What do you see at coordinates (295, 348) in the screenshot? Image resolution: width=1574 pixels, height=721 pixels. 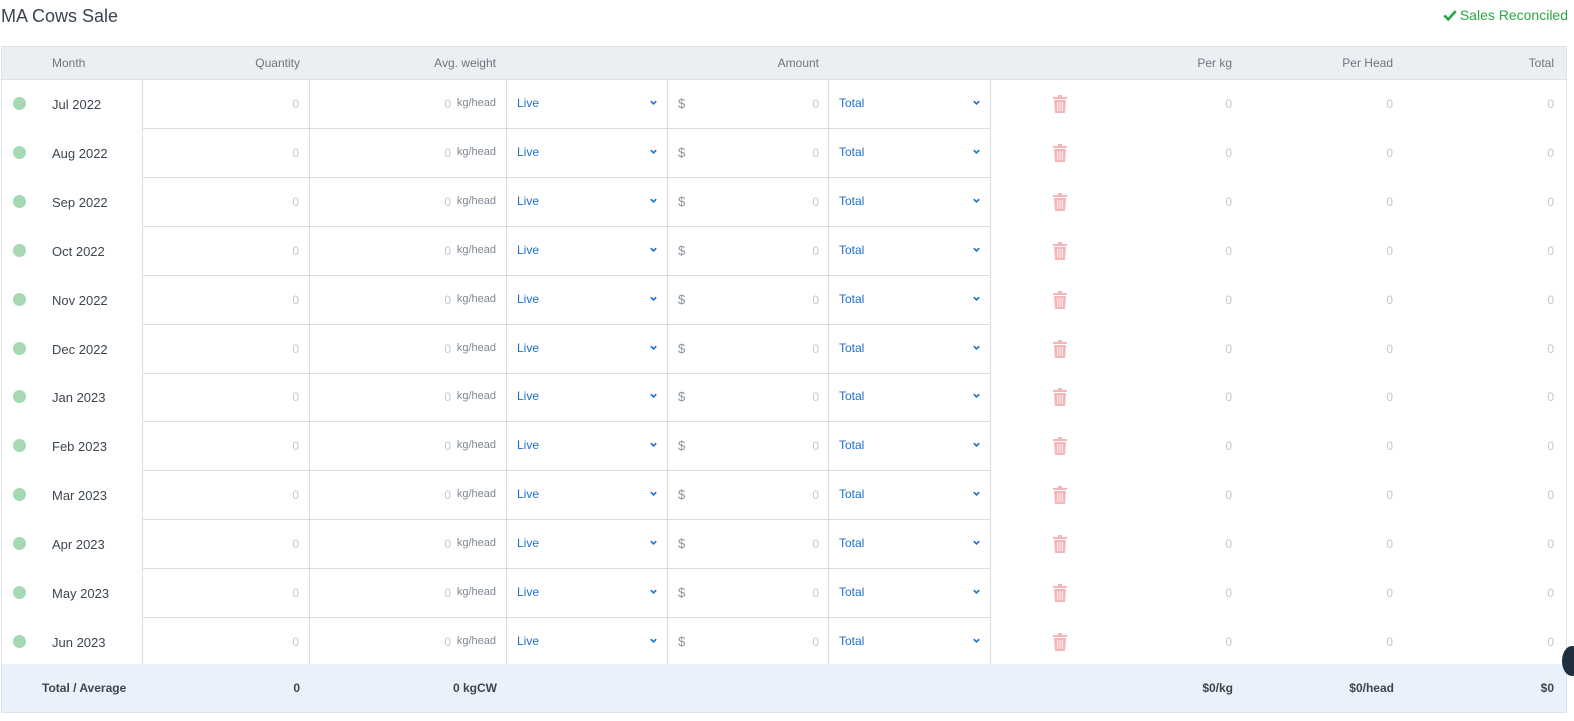 I see `quantity-value: 0` at bounding box center [295, 348].